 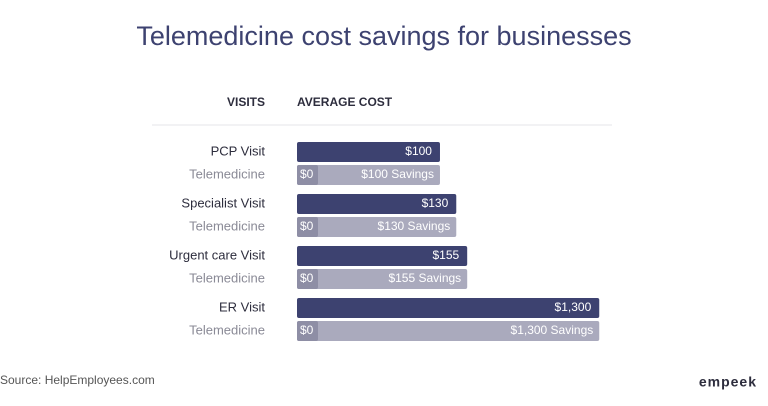 What do you see at coordinates (552, 330) in the screenshot?
I see `value-label: $1,300 Savings` at bounding box center [552, 330].